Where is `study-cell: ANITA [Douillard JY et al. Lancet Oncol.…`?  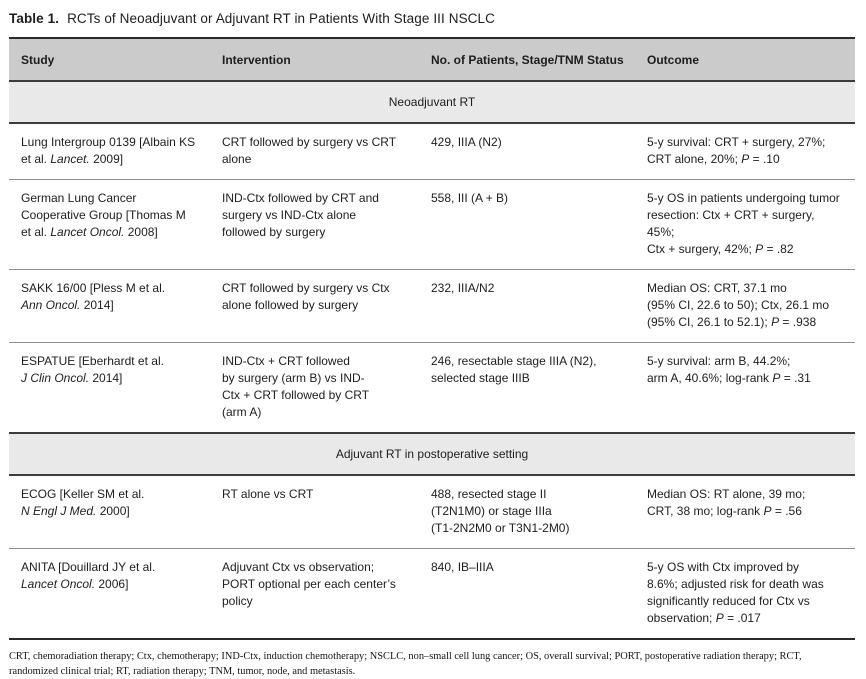 study-cell: ANITA [Douillard JY et al. Lancet Oncol.… is located at coordinates (88, 575).